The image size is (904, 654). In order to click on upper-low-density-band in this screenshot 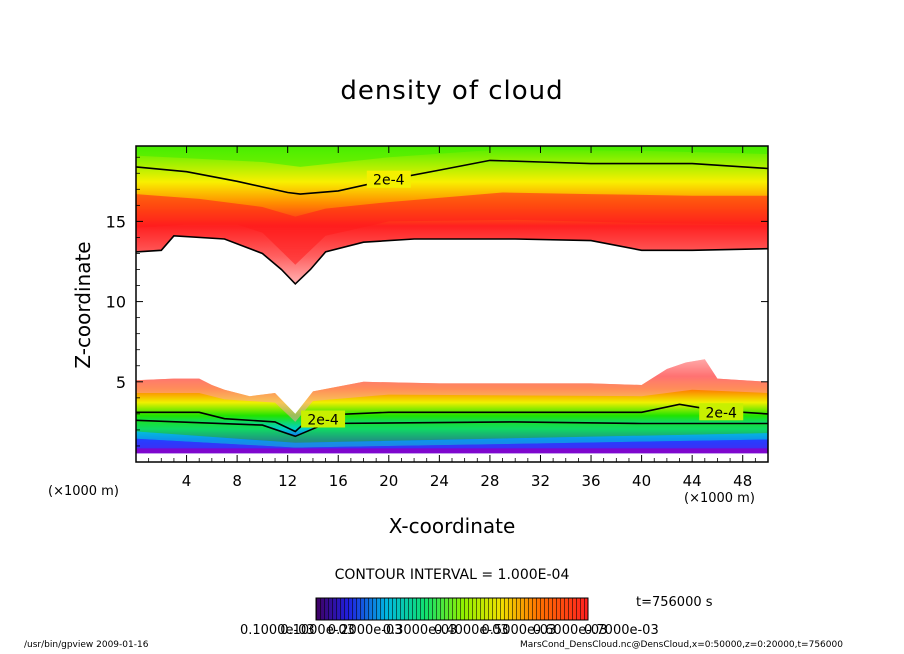, I will do `click(452, 156)`.